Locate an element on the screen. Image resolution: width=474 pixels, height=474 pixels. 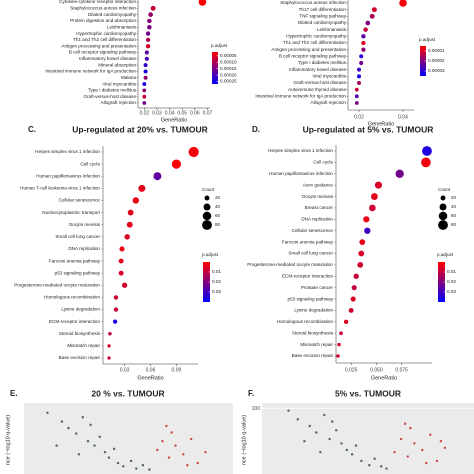
category-label: Staphylococcus aureus infection is located at coordinates (103, 8).